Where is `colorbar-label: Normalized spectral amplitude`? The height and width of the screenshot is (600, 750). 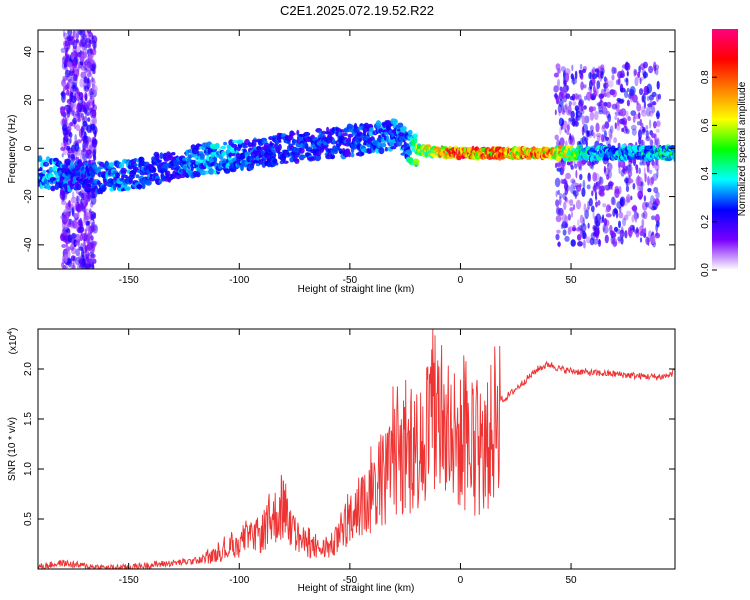
colorbar-label: Normalized spectral amplitude is located at coordinates (742, 148).